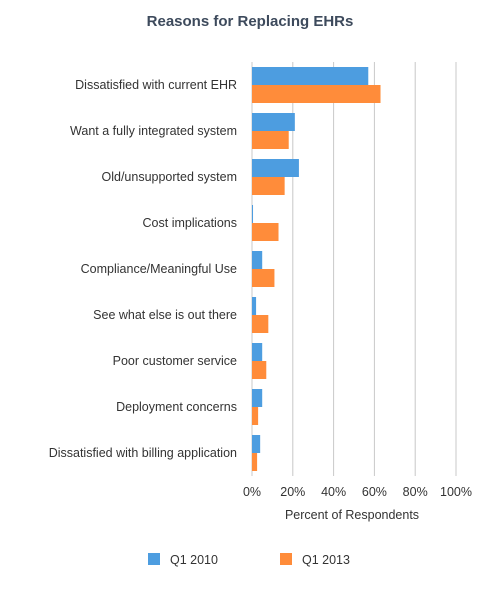  I want to click on category-label: Dissatisfied with current EHR, so click(156, 85).